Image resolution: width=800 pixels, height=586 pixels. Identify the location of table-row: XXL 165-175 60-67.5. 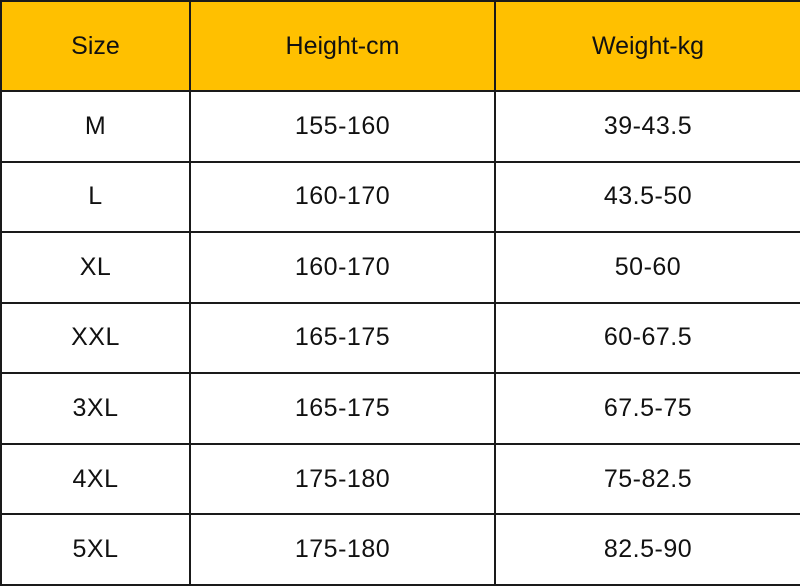
(400, 338).